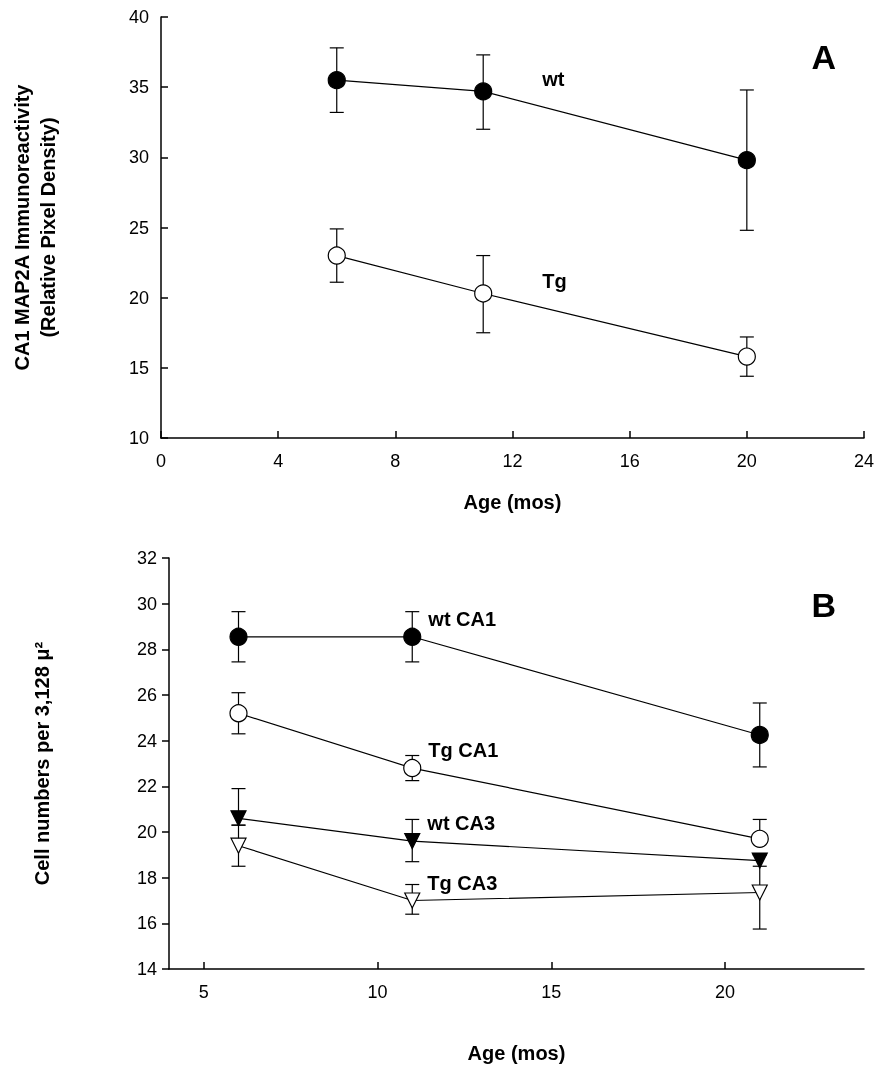  I want to click on y-axis-title: Cell numbers per 3,128 μ², so click(42, 763).